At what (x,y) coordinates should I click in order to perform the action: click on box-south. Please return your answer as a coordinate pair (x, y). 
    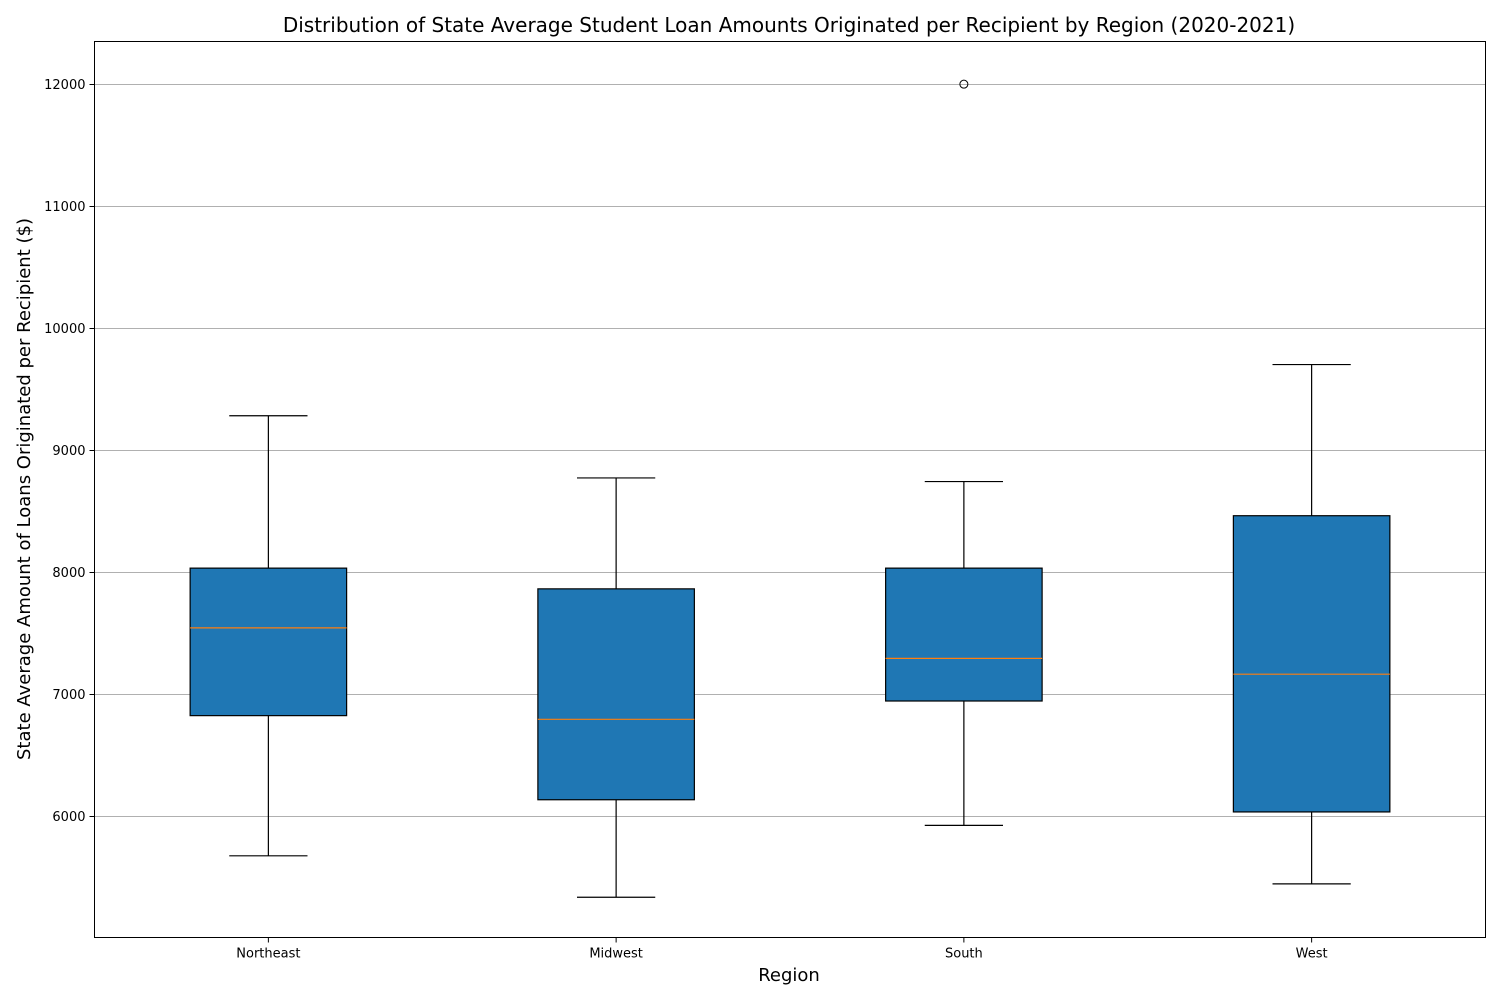
    Looking at the image, I should click on (964, 452).